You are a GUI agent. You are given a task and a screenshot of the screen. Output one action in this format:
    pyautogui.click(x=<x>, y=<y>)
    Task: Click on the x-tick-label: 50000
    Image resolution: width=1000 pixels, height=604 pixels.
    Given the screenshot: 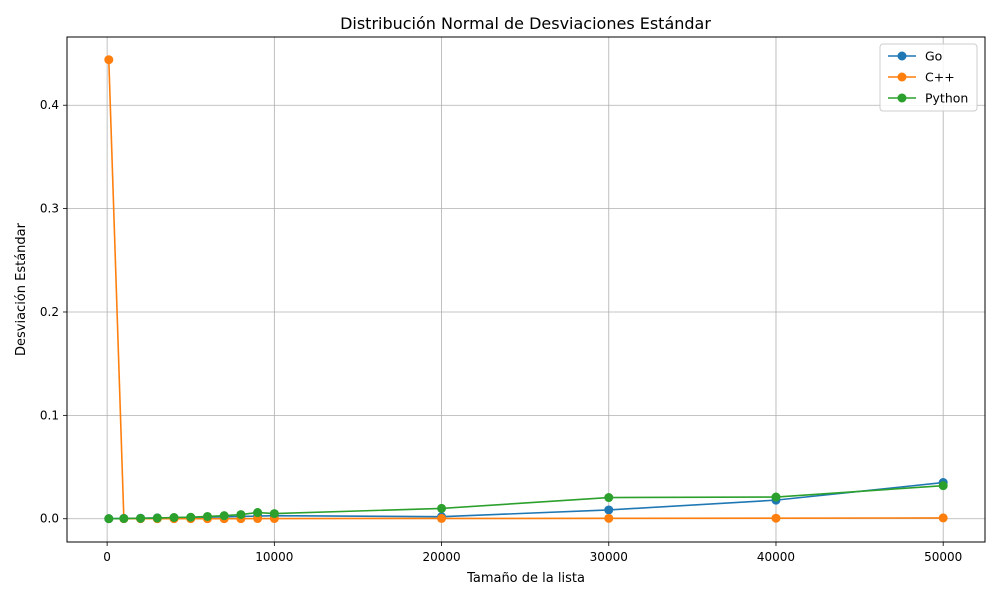 What is the action you would take?
    pyautogui.click(x=943, y=557)
    